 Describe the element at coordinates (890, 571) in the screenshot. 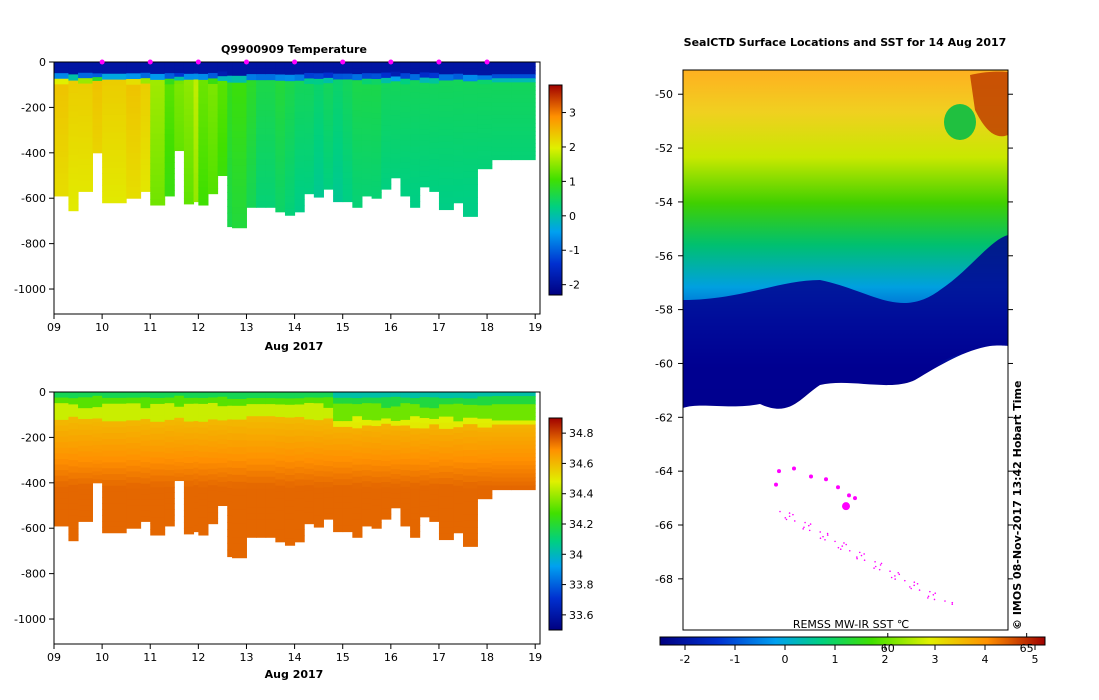

I see `track-dot` at that location.